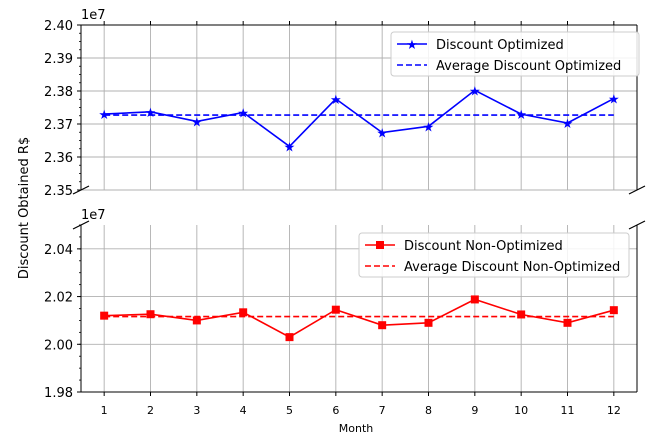 Image resolution: width=654 pixels, height=438 pixels. Describe the element at coordinates (196, 410) in the screenshot. I see `xtick-label-3: 3` at that location.